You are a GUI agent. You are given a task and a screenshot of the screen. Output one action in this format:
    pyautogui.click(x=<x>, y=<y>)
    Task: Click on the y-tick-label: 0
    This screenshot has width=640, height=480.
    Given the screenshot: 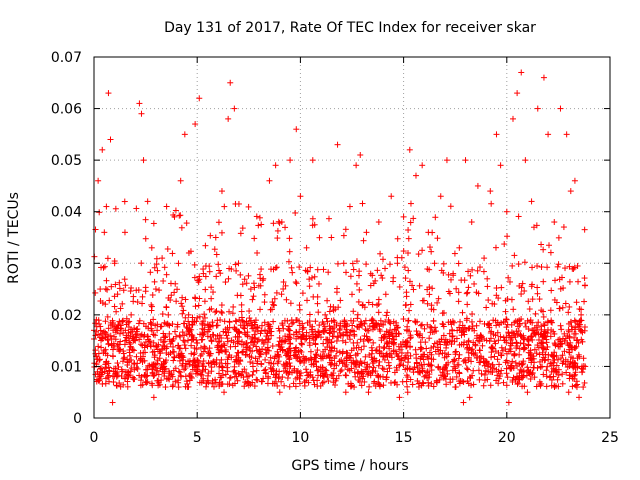 What is the action you would take?
    pyautogui.click(x=77, y=419)
    